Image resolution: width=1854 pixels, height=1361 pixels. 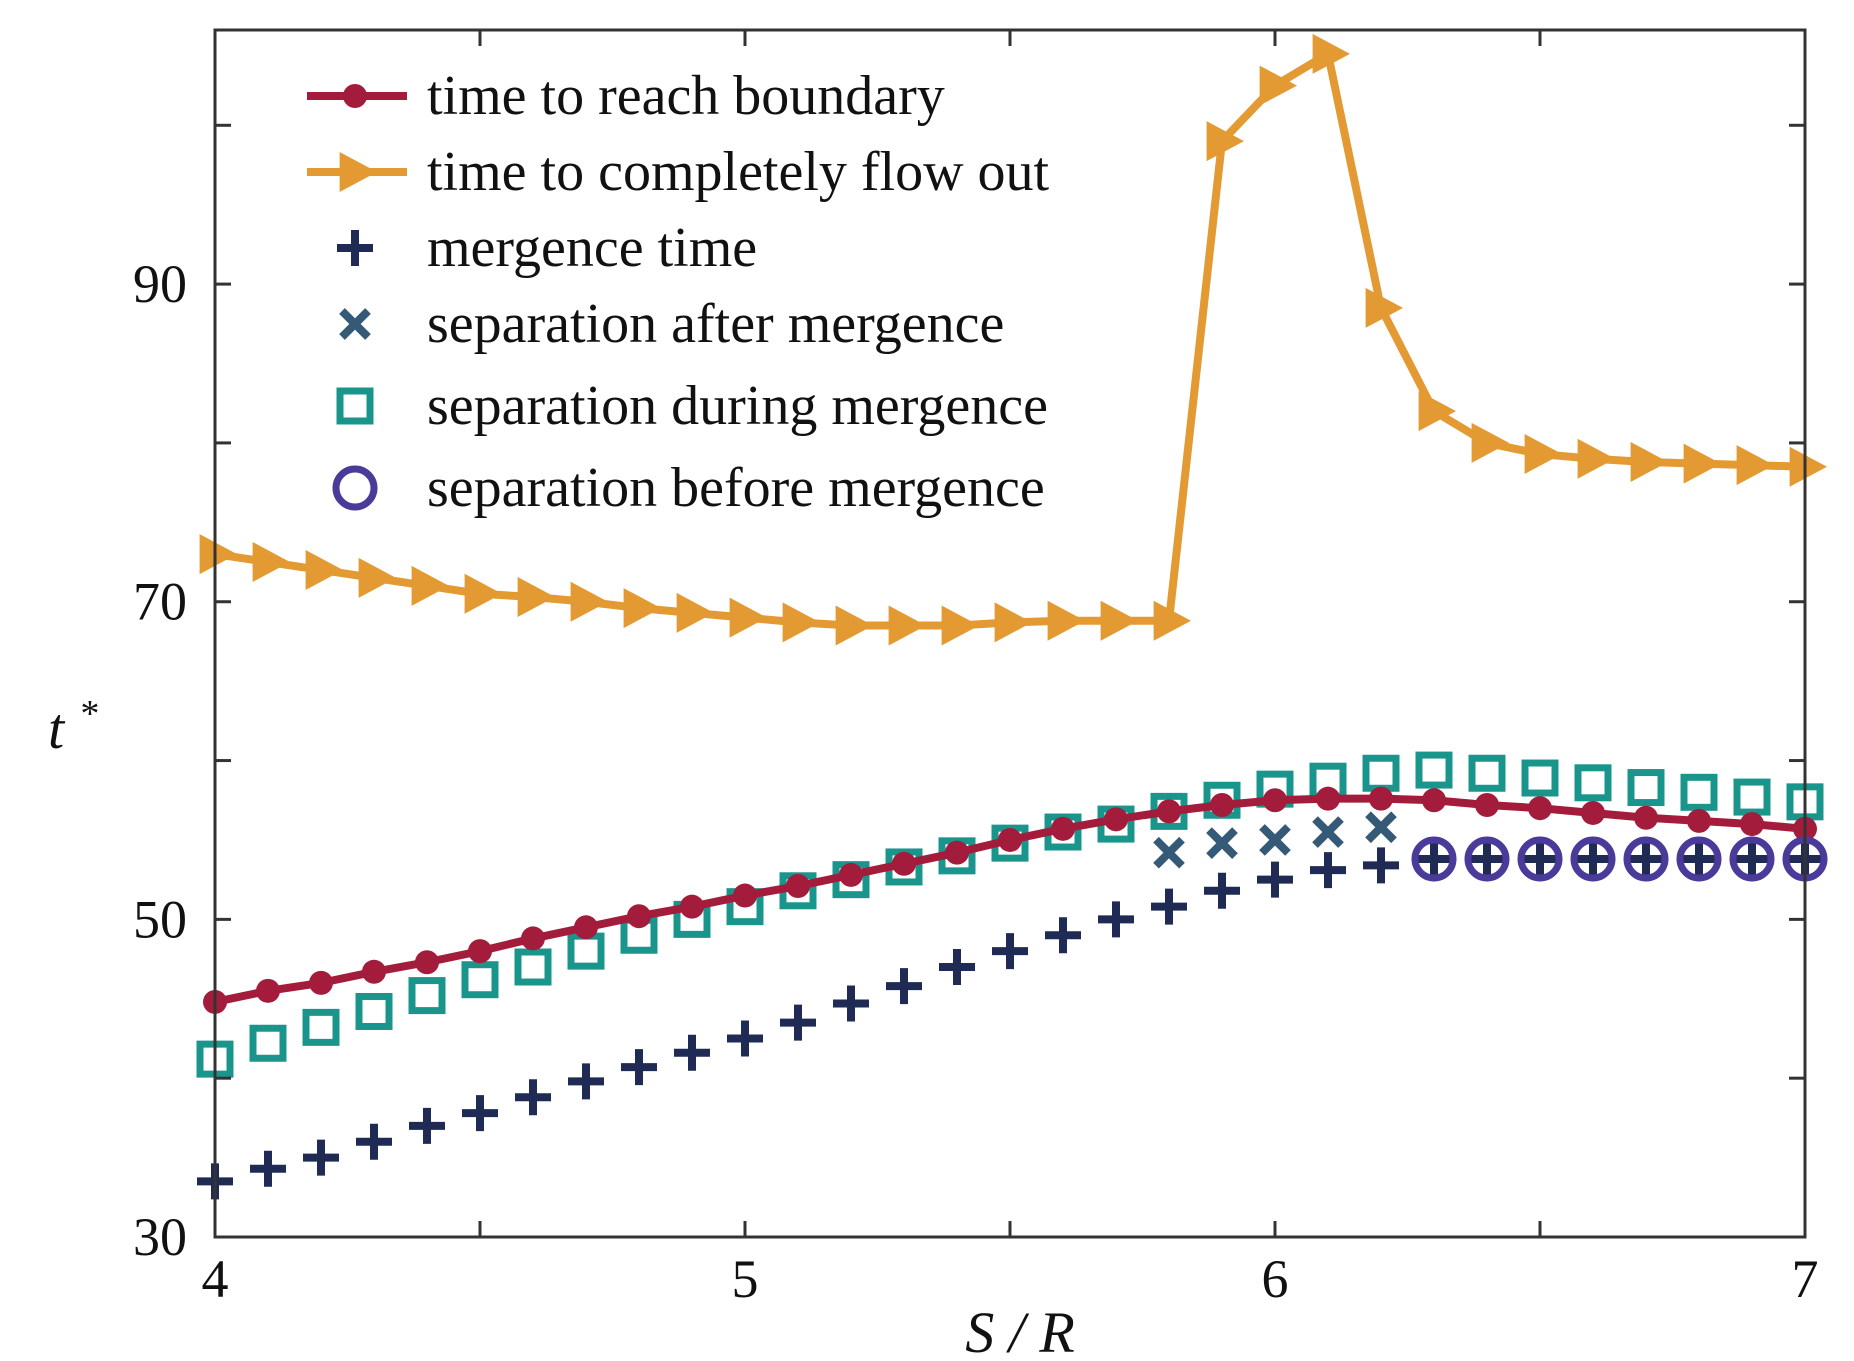 What do you see at coordinates (586, 1081) in the screenshot?
I see `series-3-point-8-shape` at bounding box center [586, 1081].